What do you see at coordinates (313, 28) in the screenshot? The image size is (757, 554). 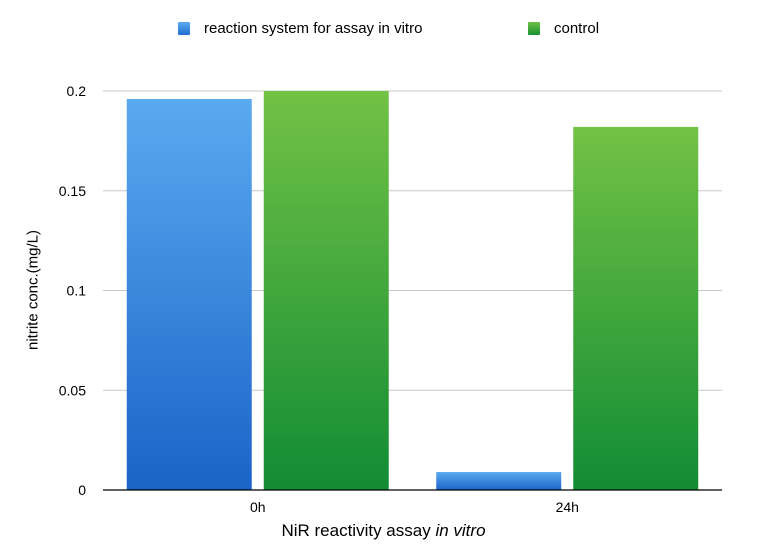 I see `legend-label-reaction-system: reaction system for assay in vitro` at bounding box center [313, 28].